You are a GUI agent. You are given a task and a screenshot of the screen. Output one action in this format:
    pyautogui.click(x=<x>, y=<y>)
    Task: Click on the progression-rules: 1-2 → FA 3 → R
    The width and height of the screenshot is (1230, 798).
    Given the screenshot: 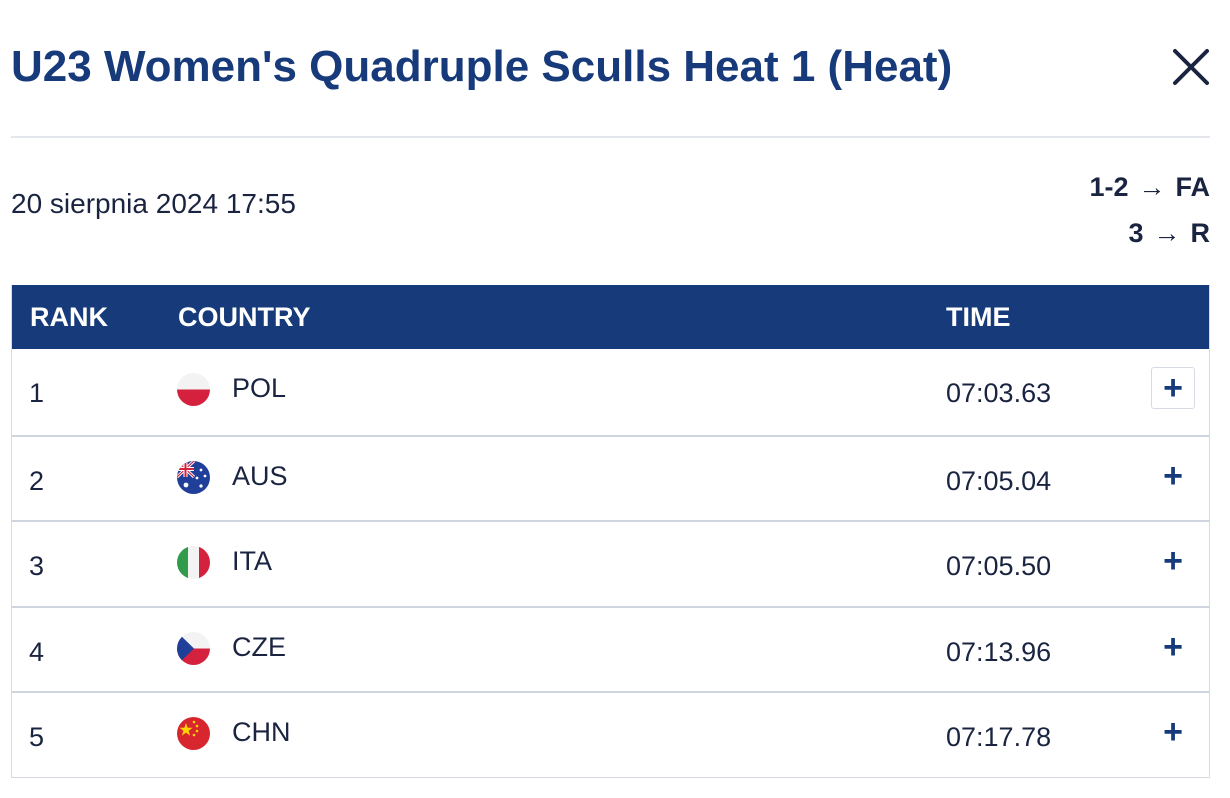 What is the action you would take?
    pyautogui.click(x=1149, y=210)
    